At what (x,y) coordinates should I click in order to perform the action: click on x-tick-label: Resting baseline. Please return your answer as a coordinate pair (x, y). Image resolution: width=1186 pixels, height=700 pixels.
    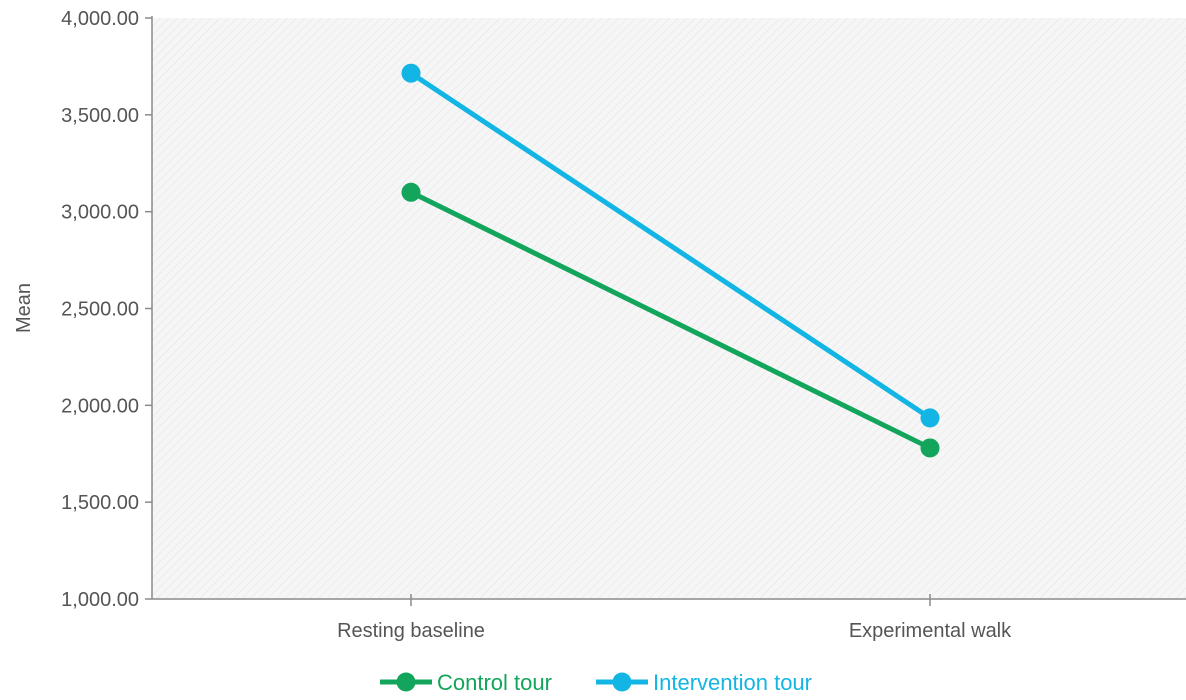
    Looking at the image, I should click on (411, 631).